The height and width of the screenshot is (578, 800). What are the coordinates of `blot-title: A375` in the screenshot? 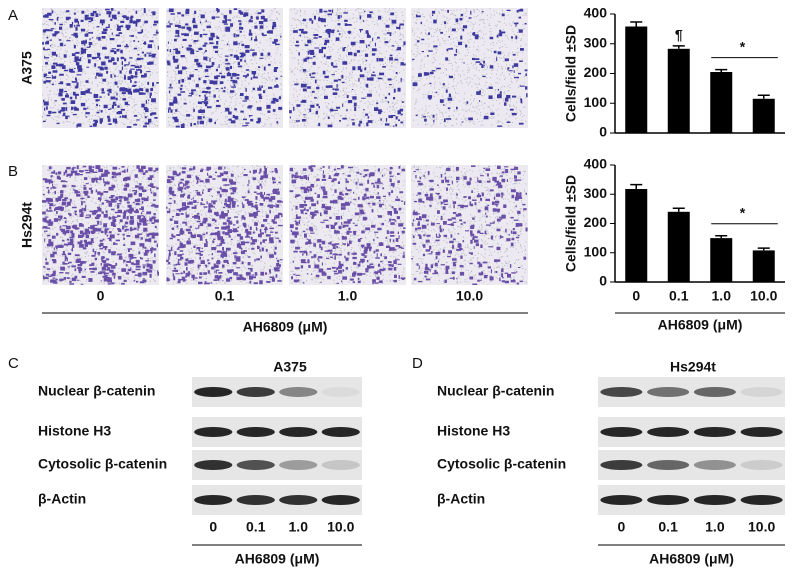 It's located at (290, 367).